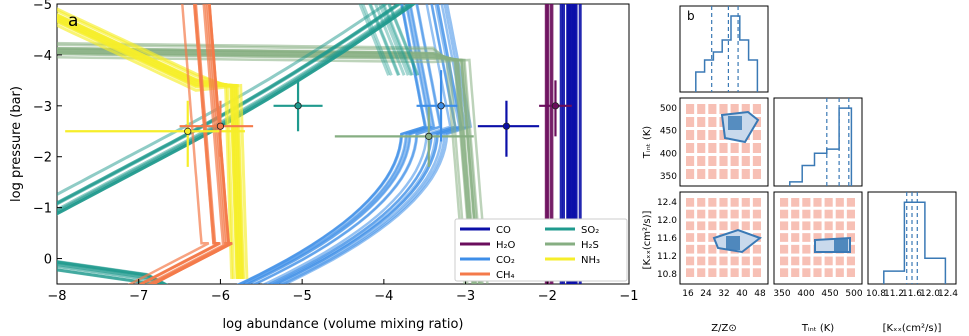  Describe the element at coordinates (667, 203) in the screenshot. I see `kzz-y-tick-label: 12.4` at that location.